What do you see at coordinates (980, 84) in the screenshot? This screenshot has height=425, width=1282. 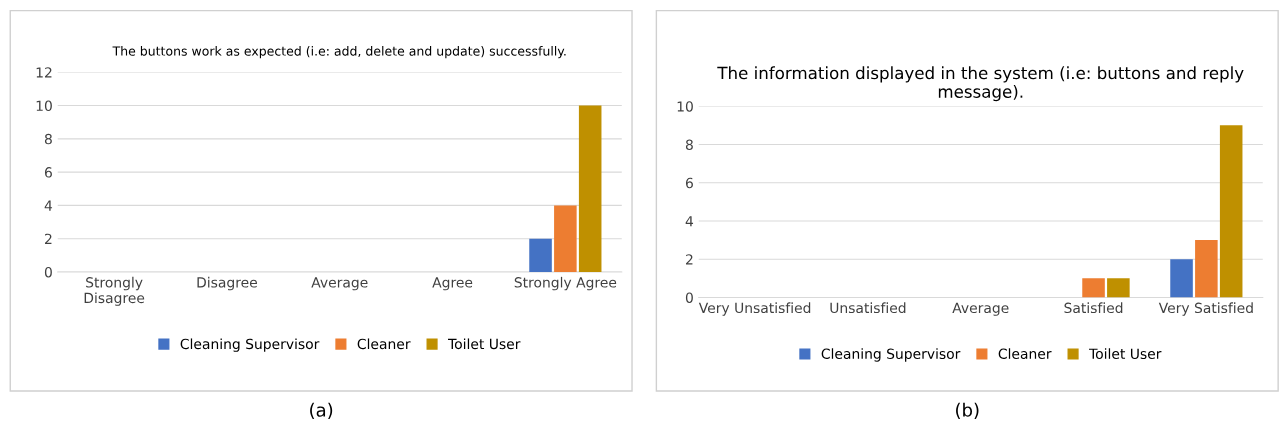 I see `chart-title: The information displayed in the system (i.e: buttons and reply message).` at bounding box center [980, 84].